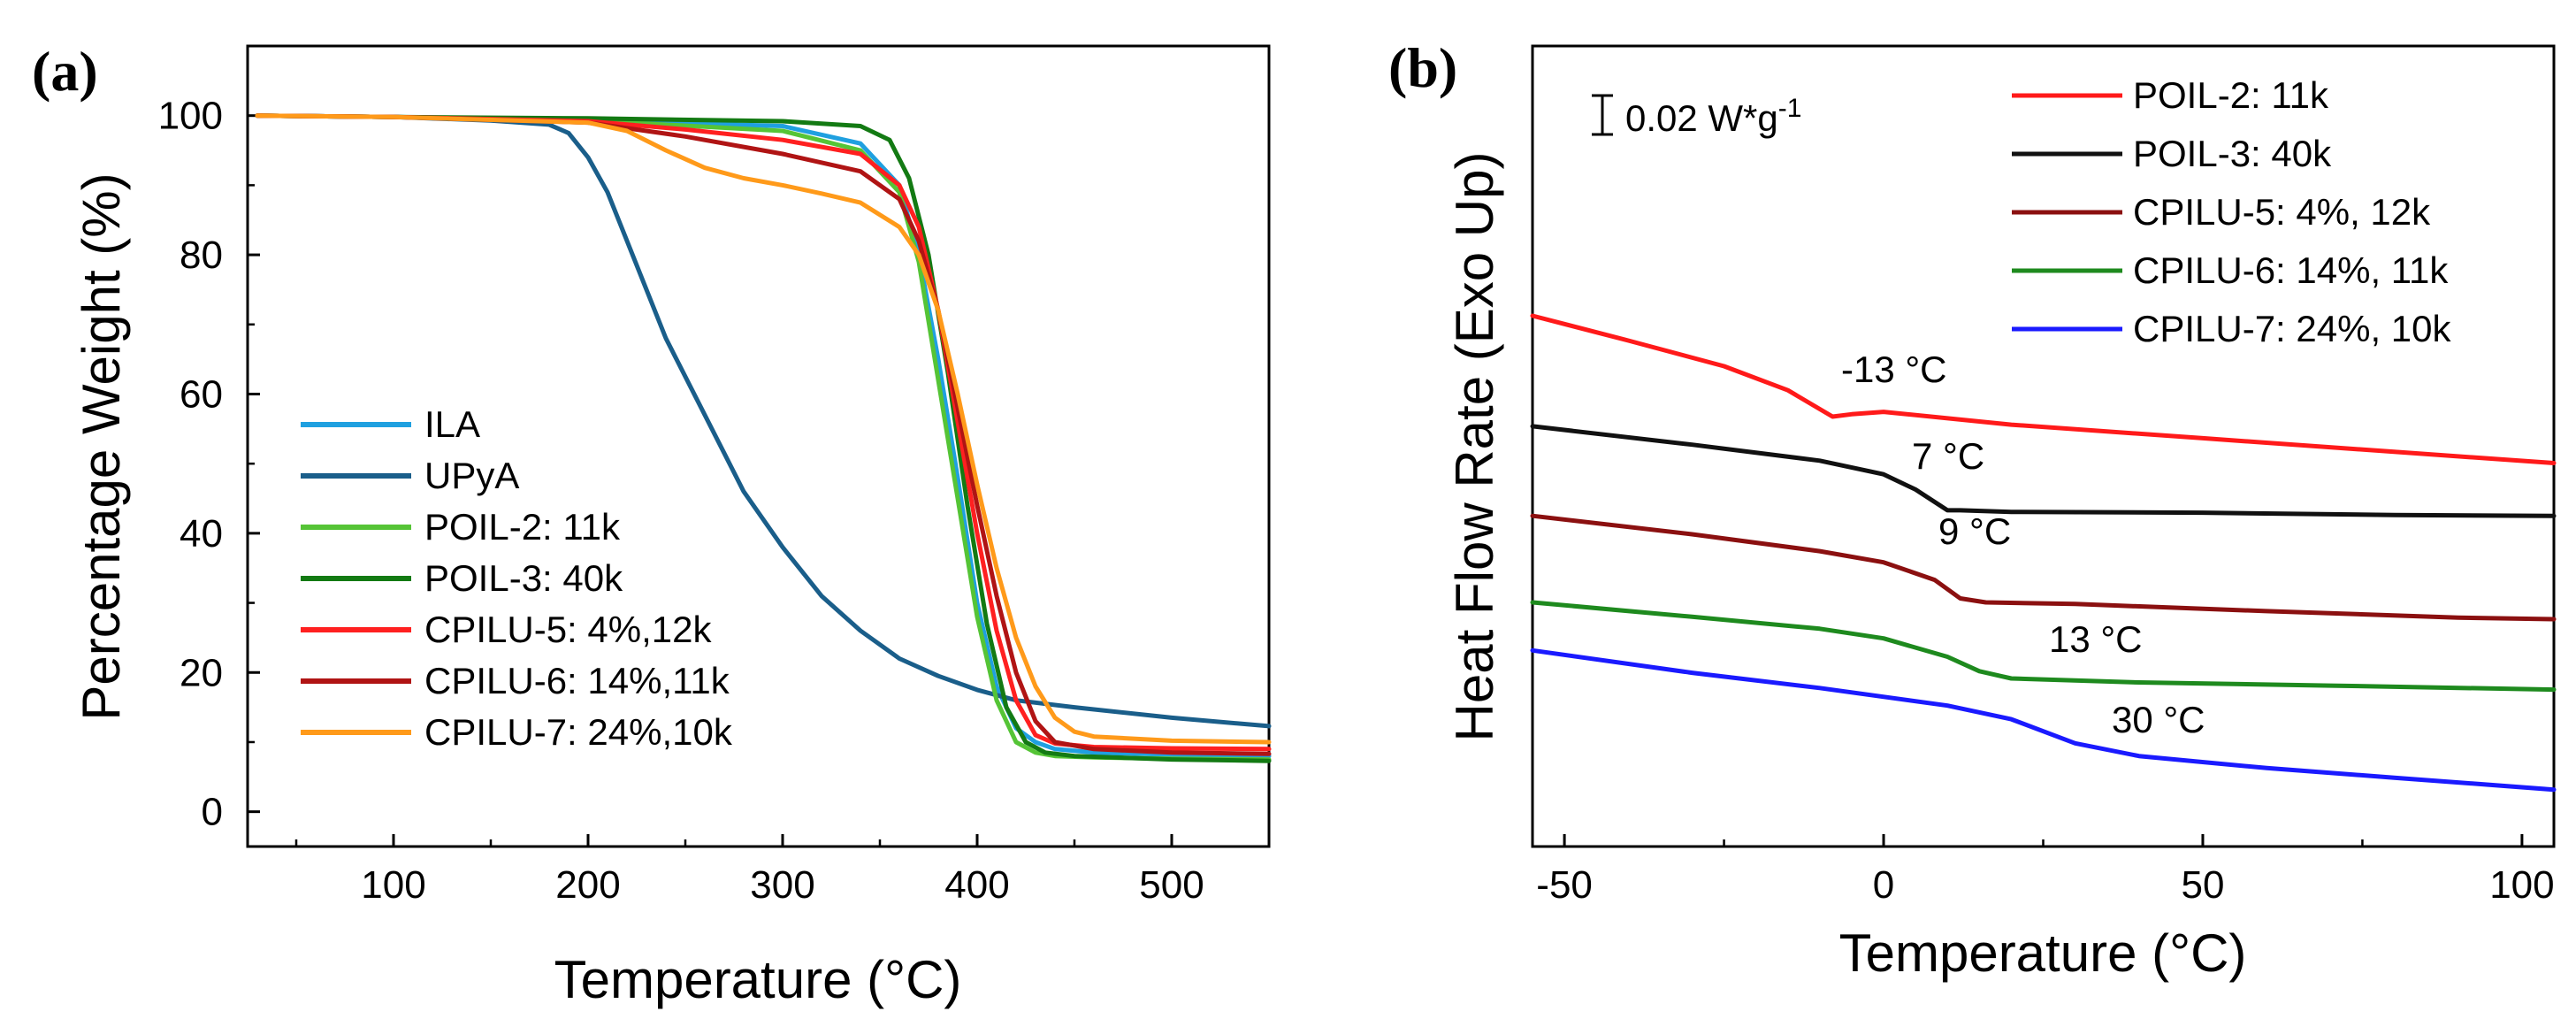 The image size is (2576, 1019). Describe the element at coordinates (2282, 212) in the screenshot. I see `legend-label-cpilu-5-4-12k: CPILU-5: 4%, 12k` at that location.